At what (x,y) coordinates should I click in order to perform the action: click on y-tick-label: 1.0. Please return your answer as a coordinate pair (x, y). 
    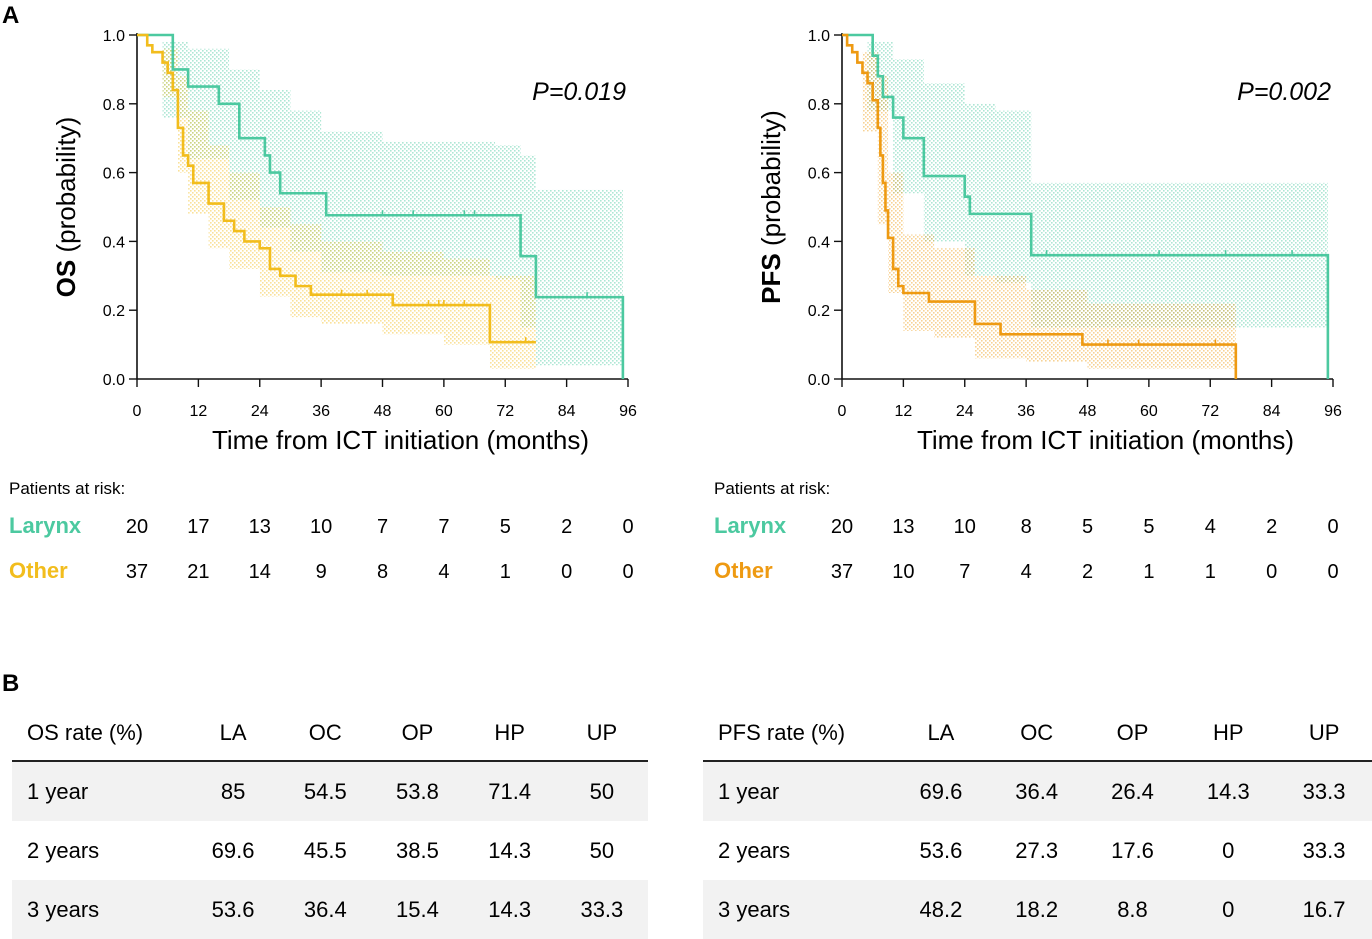
    Looking at the image, I should click on (114, 36).